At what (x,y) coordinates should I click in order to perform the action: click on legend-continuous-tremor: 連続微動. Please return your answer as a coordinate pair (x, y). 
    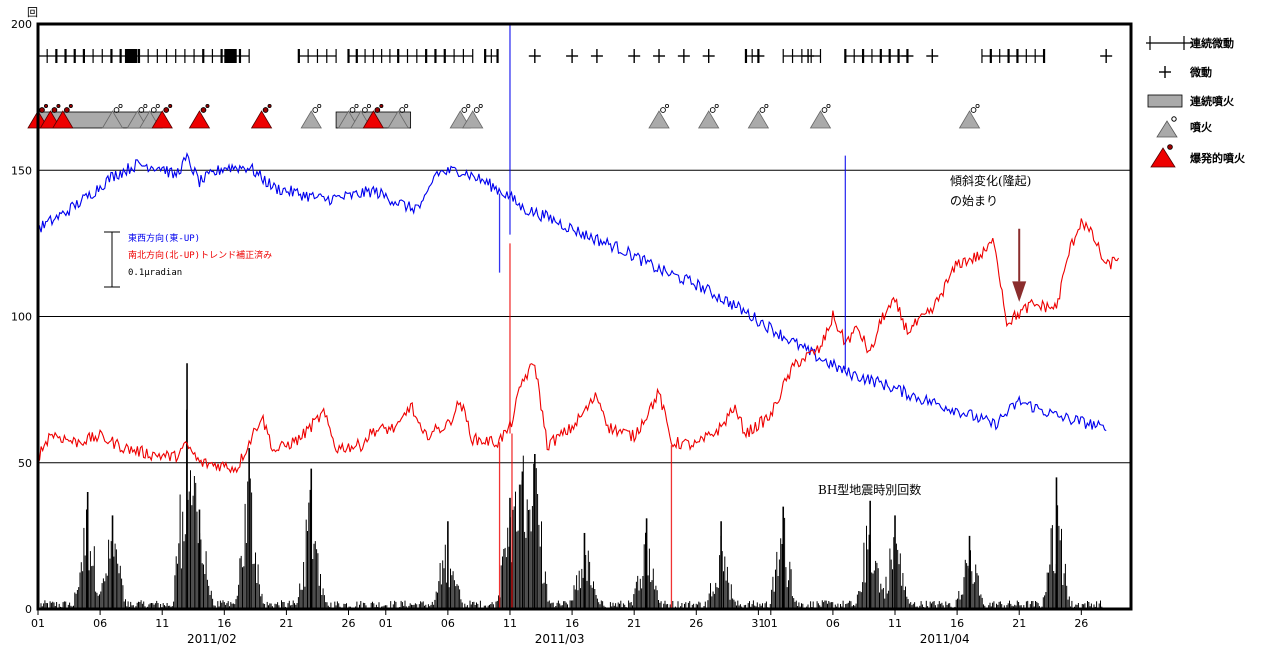
    Looking at the image, I should click on (1190, 43).